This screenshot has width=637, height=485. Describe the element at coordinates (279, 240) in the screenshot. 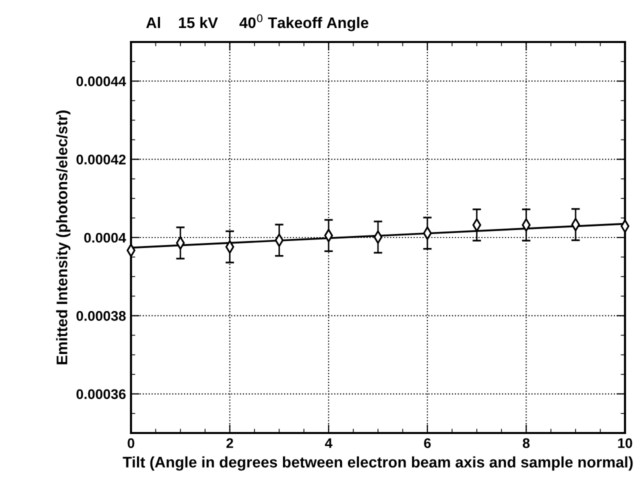

I see `point` at that location.